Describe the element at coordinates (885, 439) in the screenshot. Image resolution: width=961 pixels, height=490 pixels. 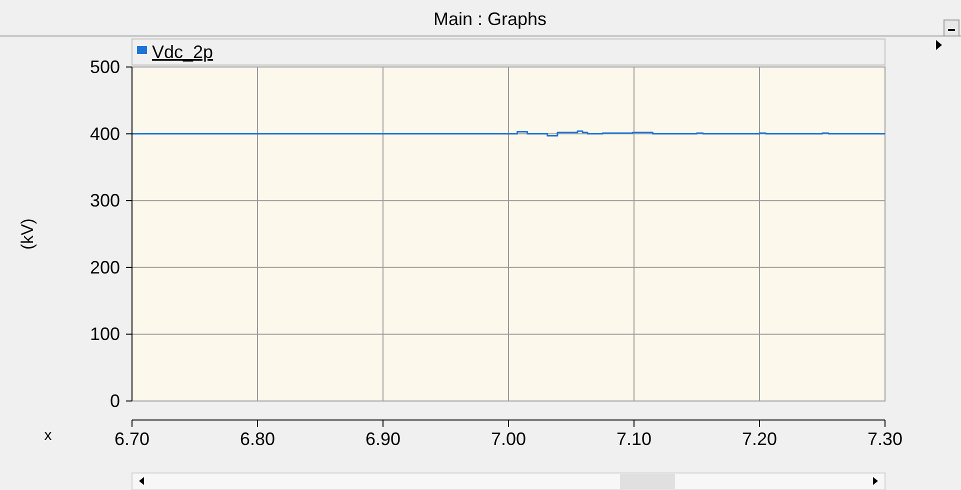
I see `x-tick-label: 7.30` at that location.